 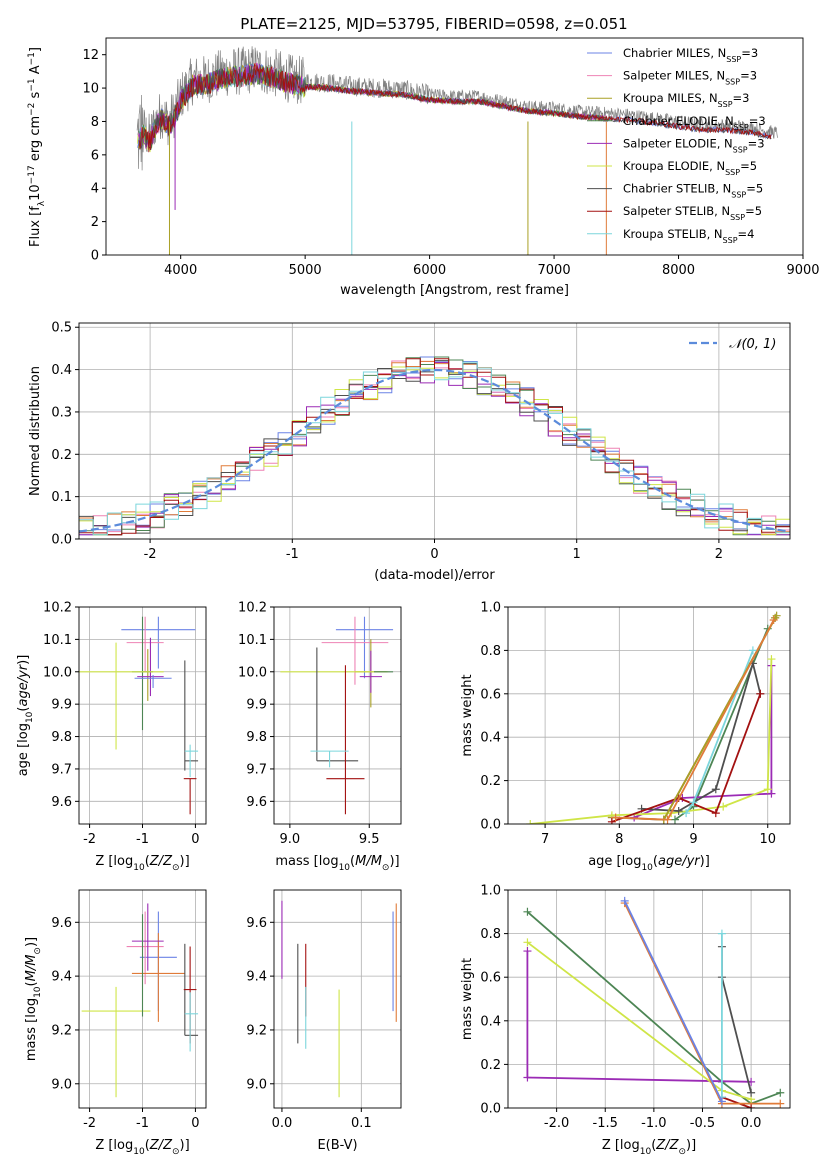 I want to click on label-part: Salpeter STELIB, N, so click(x=676, y=211).